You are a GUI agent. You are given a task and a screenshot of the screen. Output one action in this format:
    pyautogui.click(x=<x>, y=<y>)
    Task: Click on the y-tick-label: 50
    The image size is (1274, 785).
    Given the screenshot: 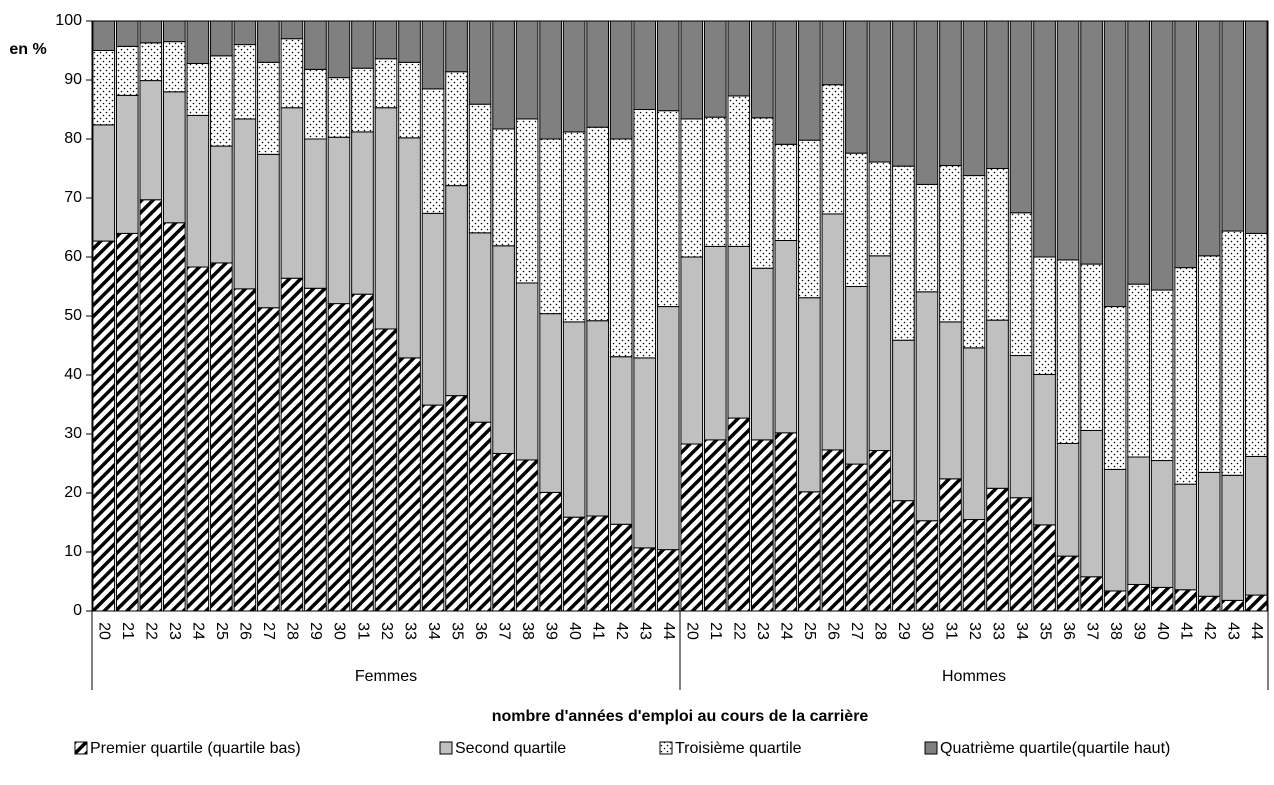 What is the action you would take?
    pyautogui.click(x=73, y=315)
    